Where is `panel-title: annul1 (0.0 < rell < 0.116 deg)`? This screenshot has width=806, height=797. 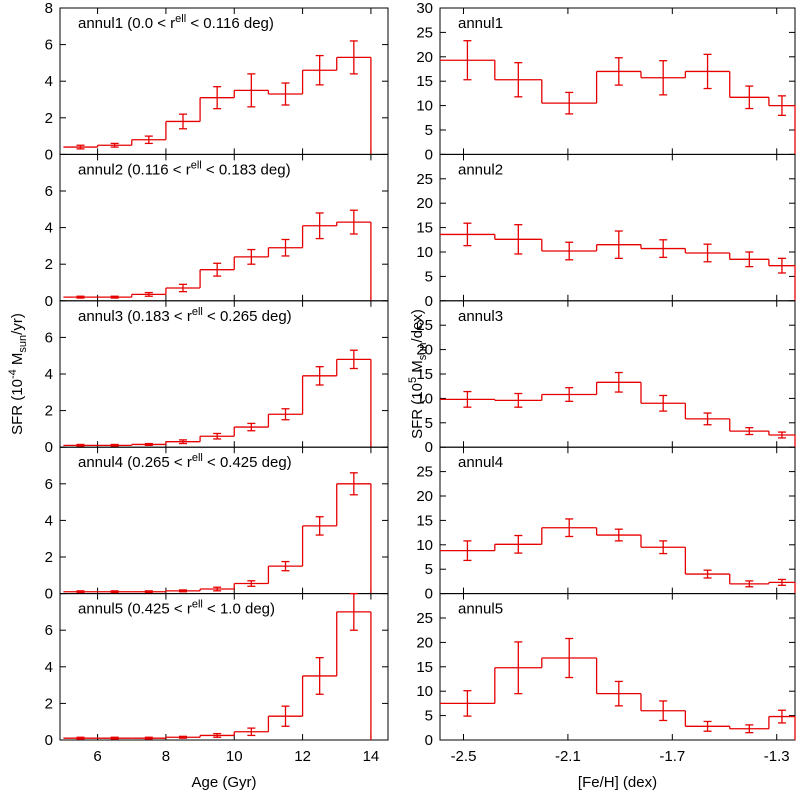 panel-title: annul1 (0.0 < rell < 0.116 deg) is located at coordinates (176, 22).